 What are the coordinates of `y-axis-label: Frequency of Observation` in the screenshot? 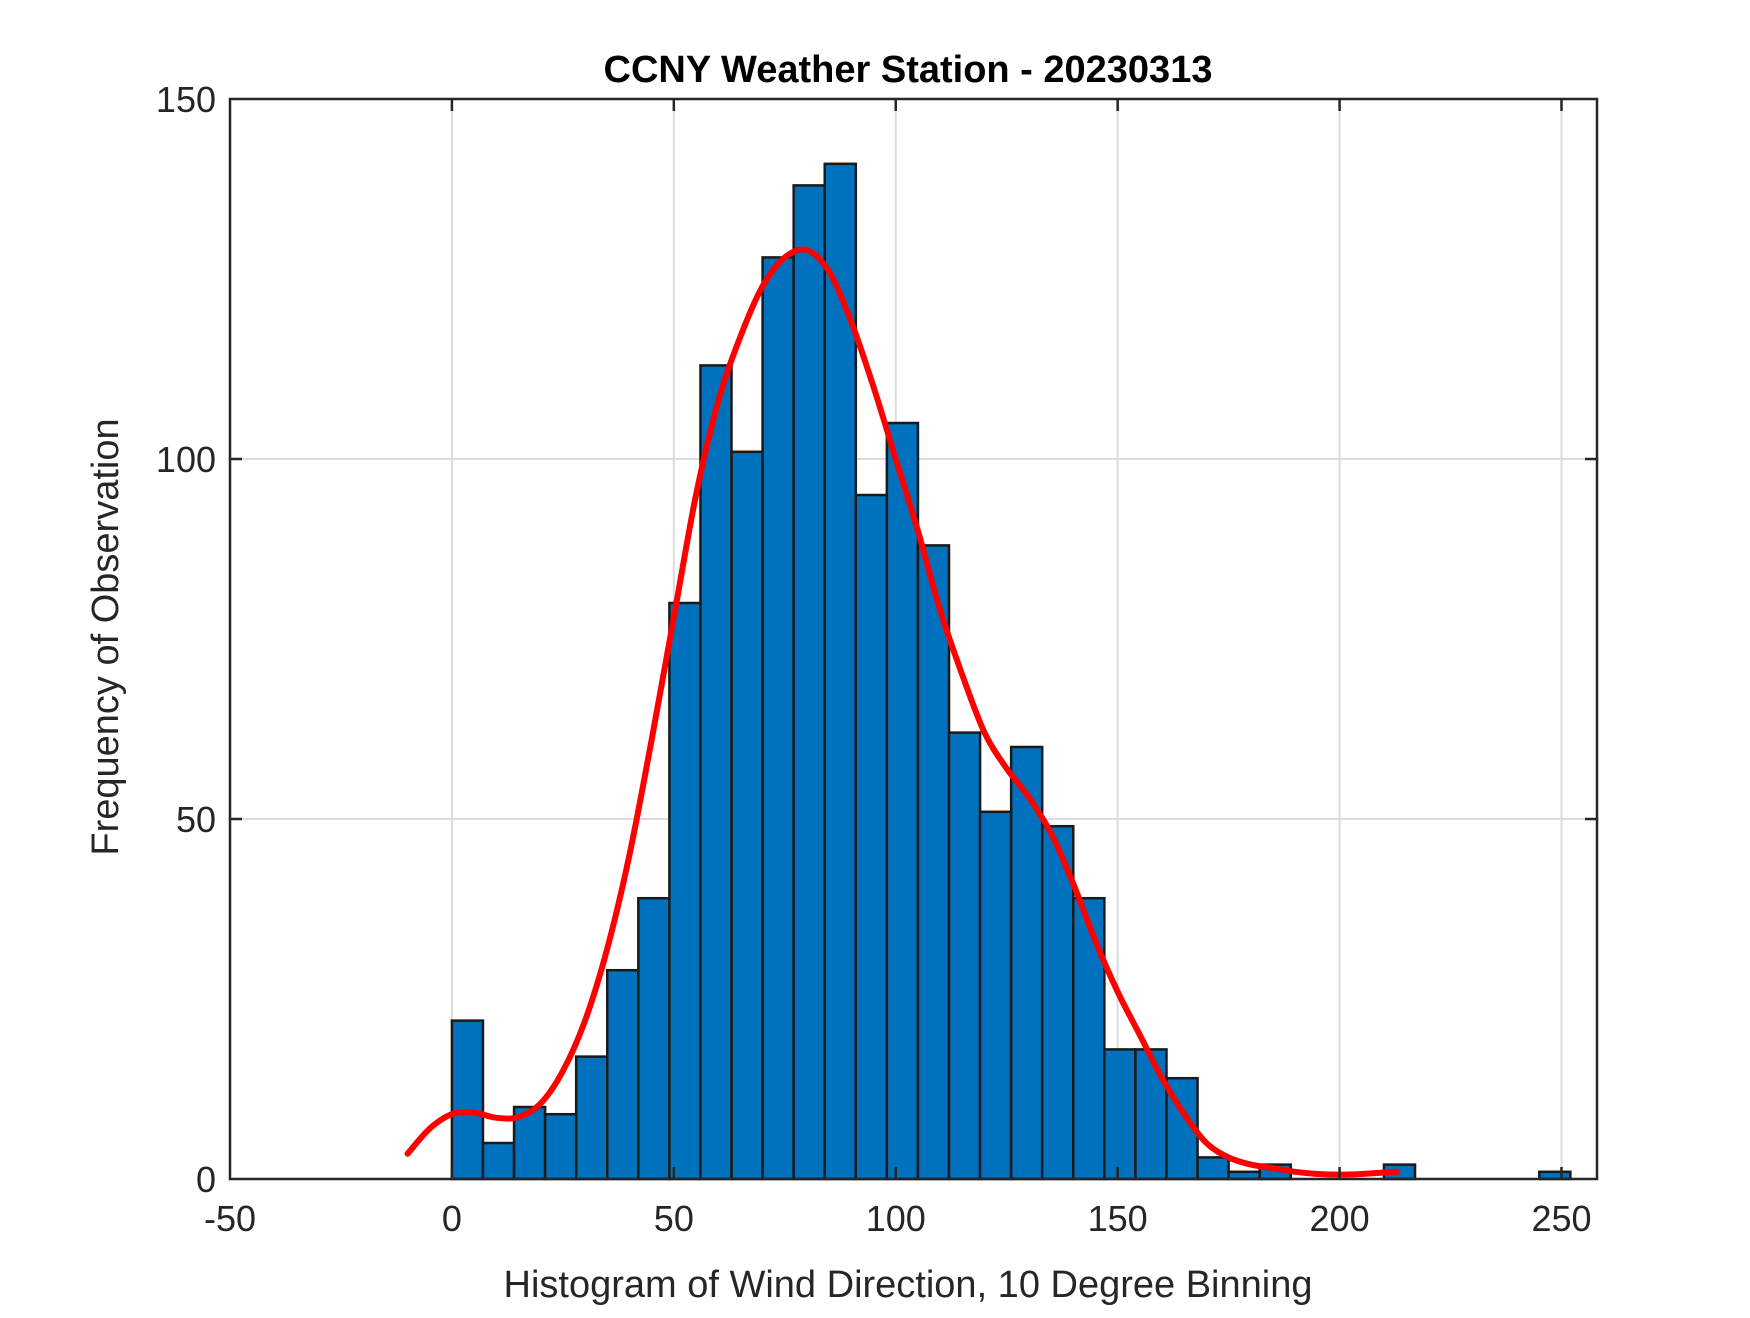 It's located at (106, 636).